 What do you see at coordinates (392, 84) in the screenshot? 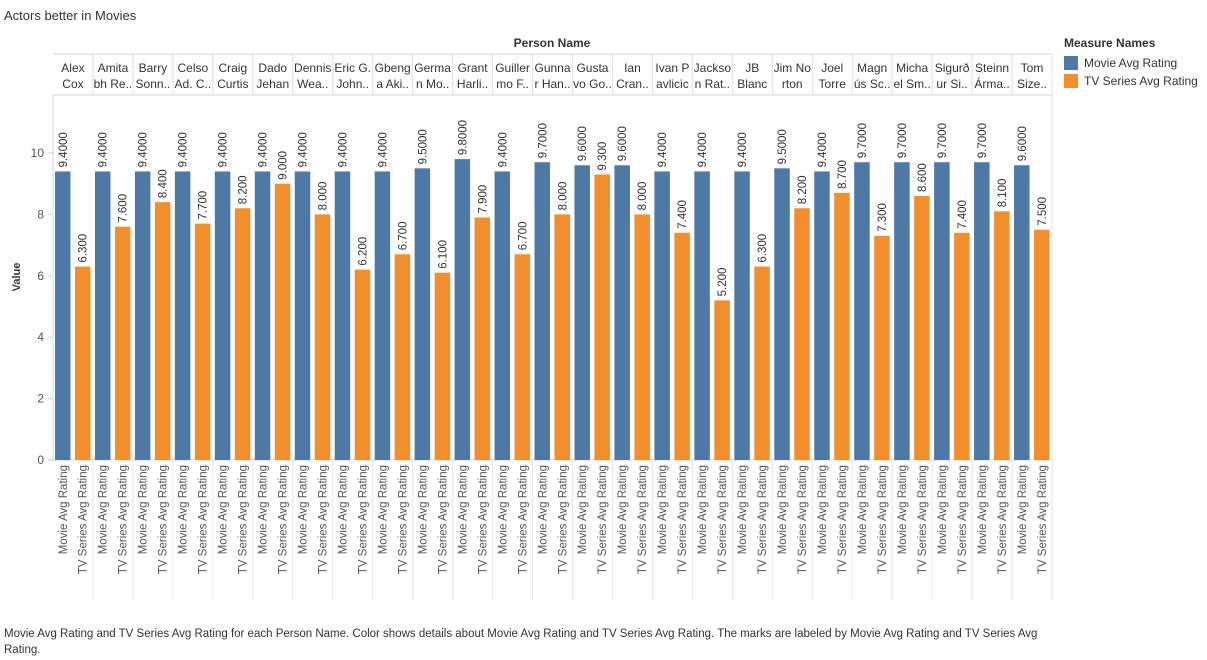
I see `person-name-label: a Aki..` at bounding box center [392, 84].